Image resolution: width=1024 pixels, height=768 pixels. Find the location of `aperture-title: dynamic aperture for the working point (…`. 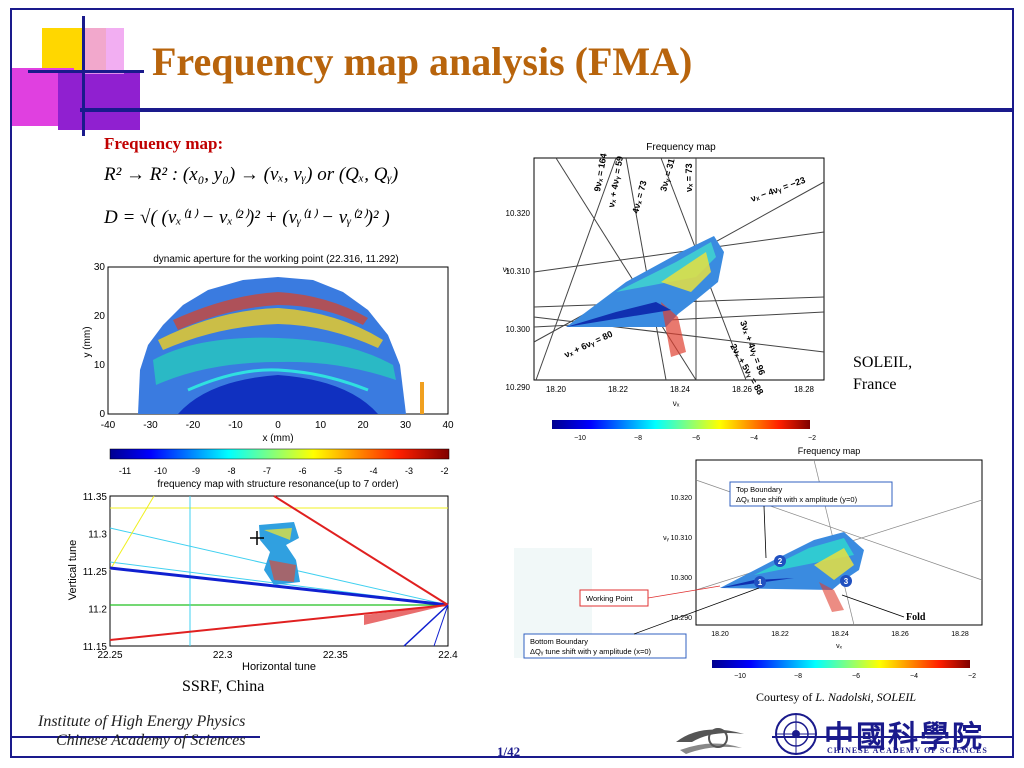

aperture-title: dynamic aperture for the working point (… is located at coordinates (276, 259).